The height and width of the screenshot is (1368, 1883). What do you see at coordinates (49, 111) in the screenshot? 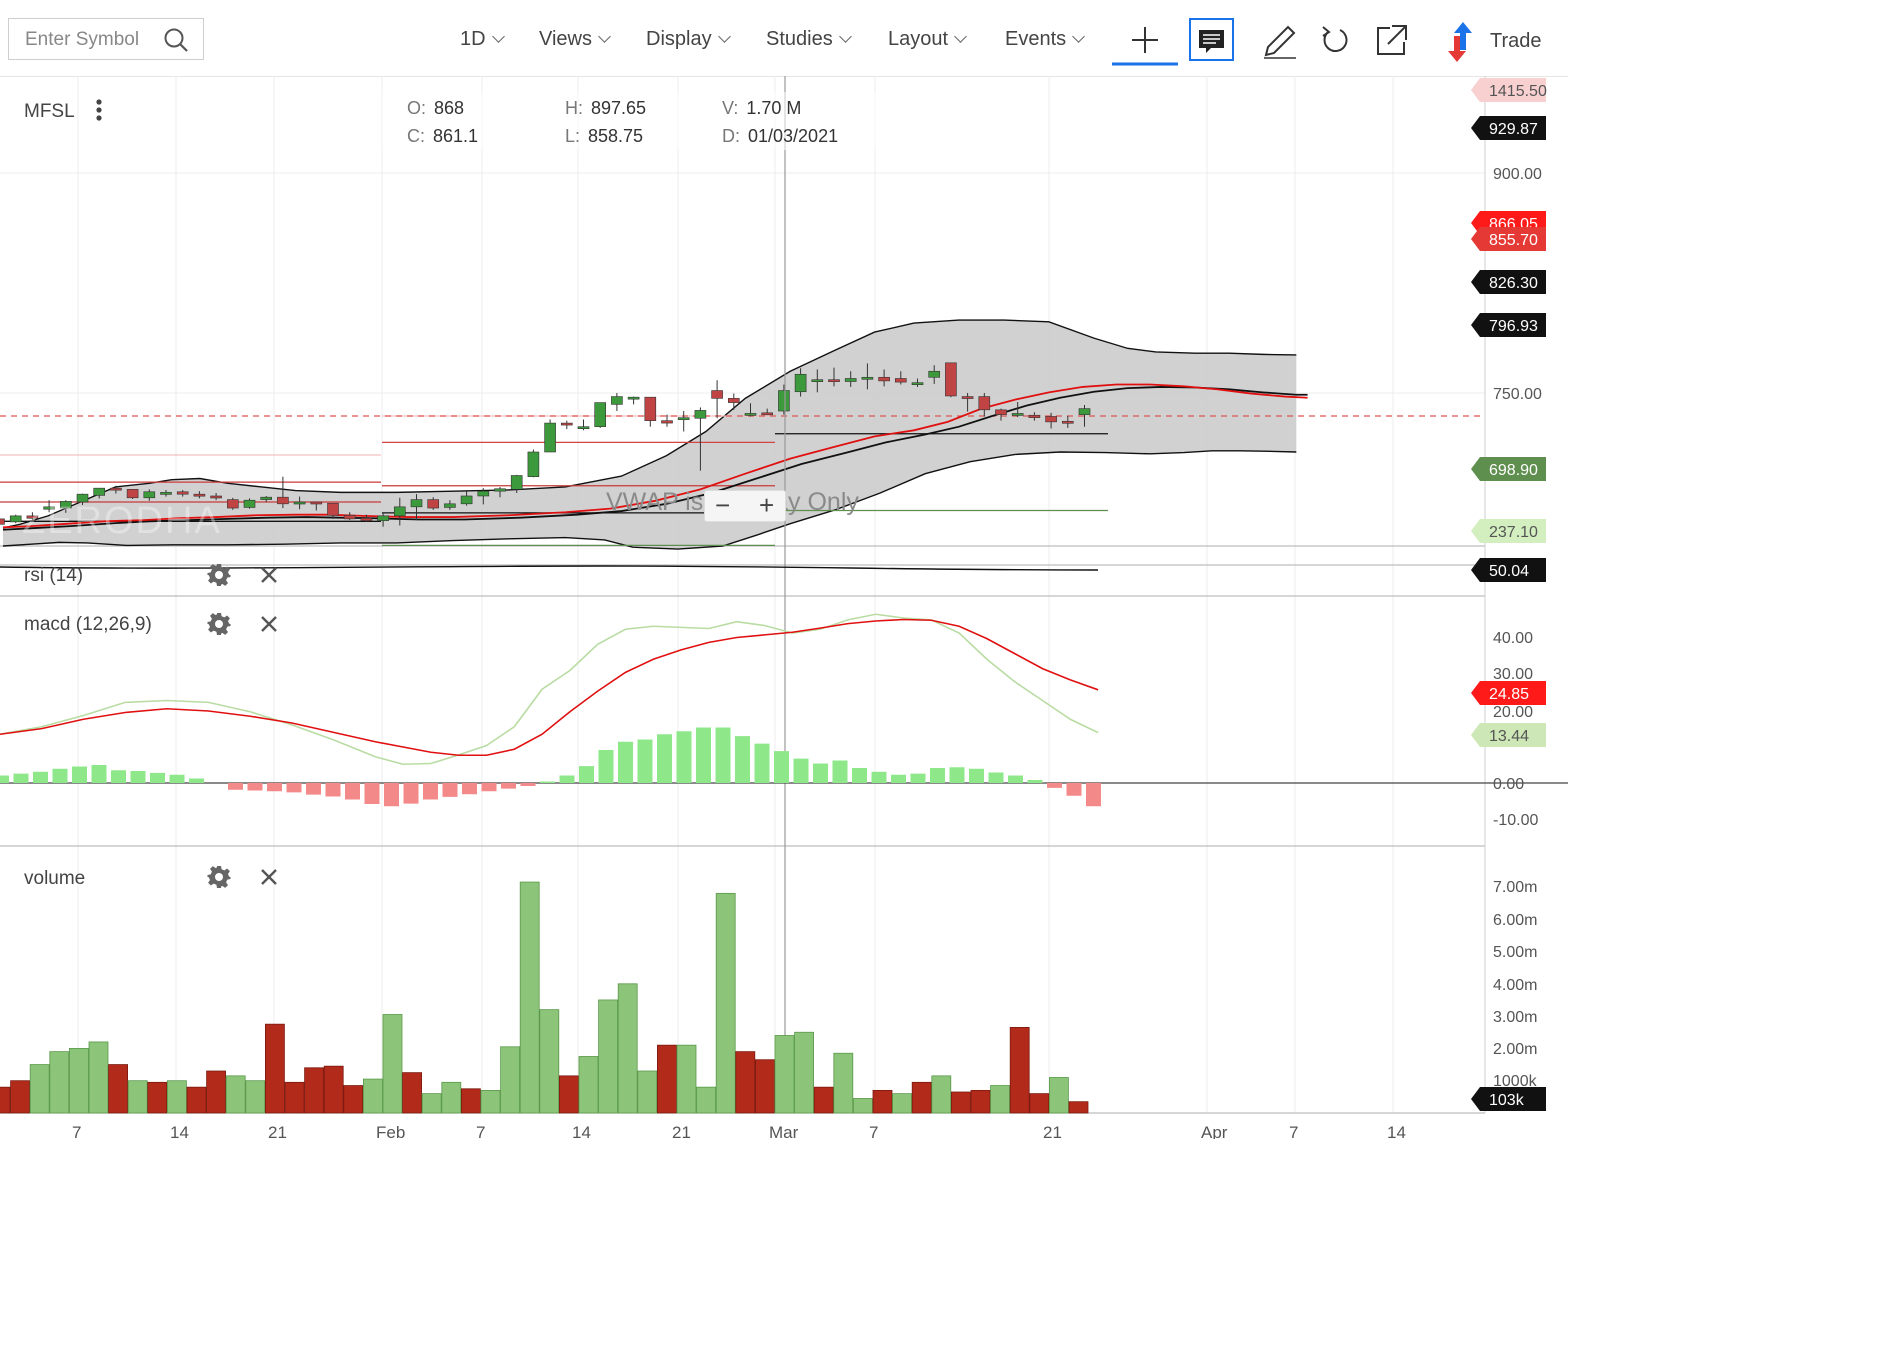
I see `symbol-label: MFSL` at bounding box center [49, 111].